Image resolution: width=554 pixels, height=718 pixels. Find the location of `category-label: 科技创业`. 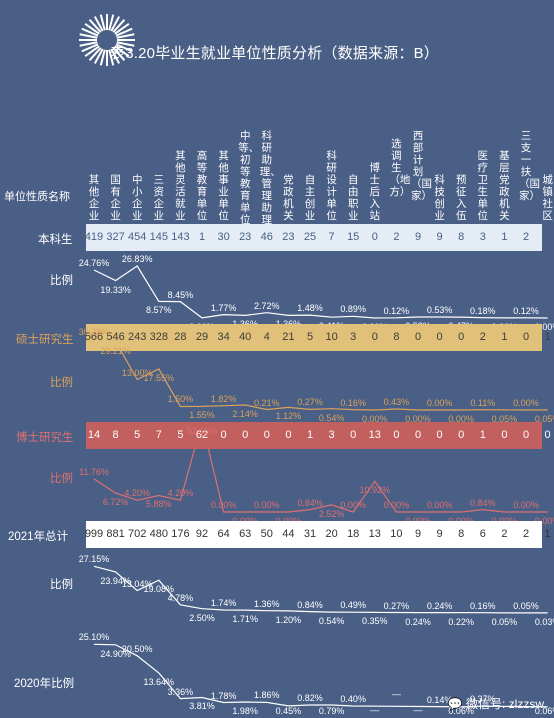

category-label: 科技创业 is located at coordinates (439, 198).